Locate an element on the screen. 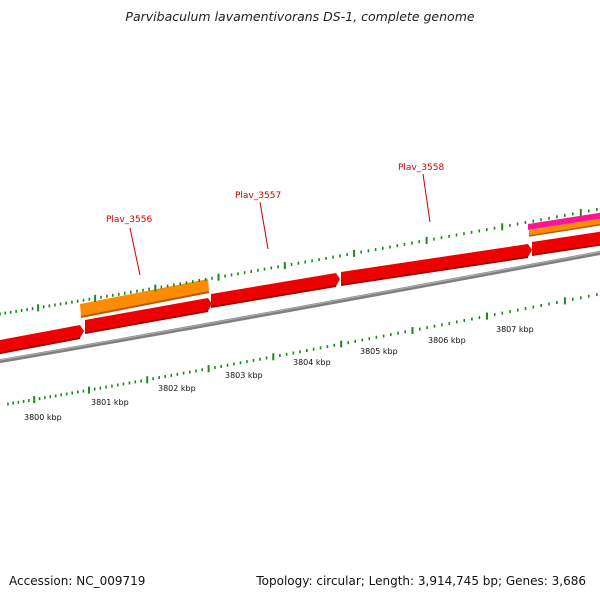 The width and height of the screenshot is (600, 600). gene-label-plav-3557: Plav_3557 is located at coordinates (258, 196).